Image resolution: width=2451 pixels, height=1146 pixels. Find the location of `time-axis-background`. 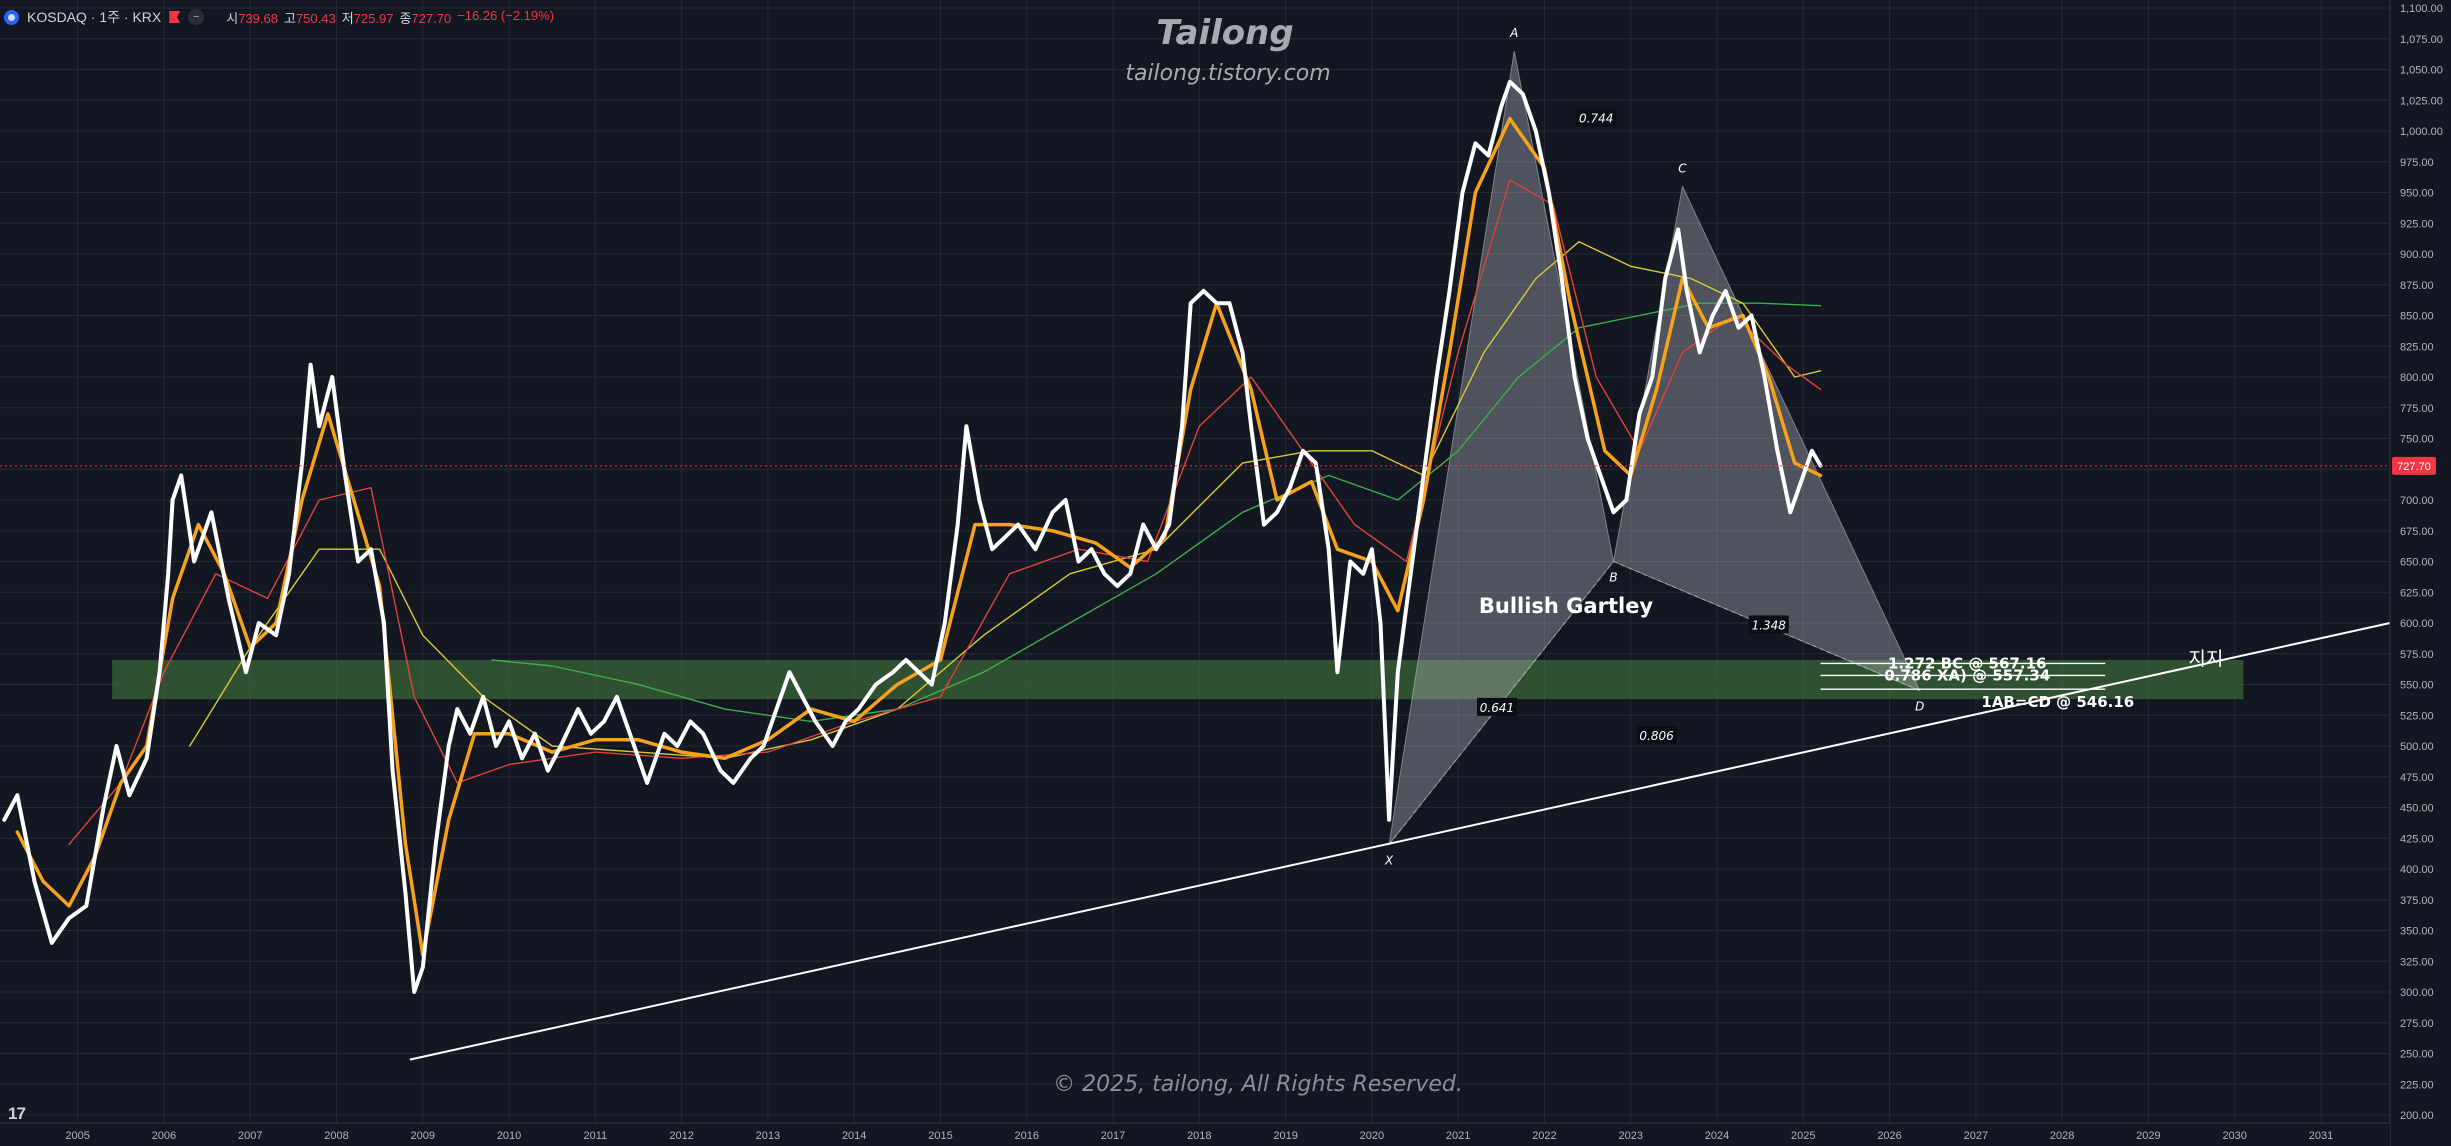

time-axis-background is located at coordinates (1195, 1134).